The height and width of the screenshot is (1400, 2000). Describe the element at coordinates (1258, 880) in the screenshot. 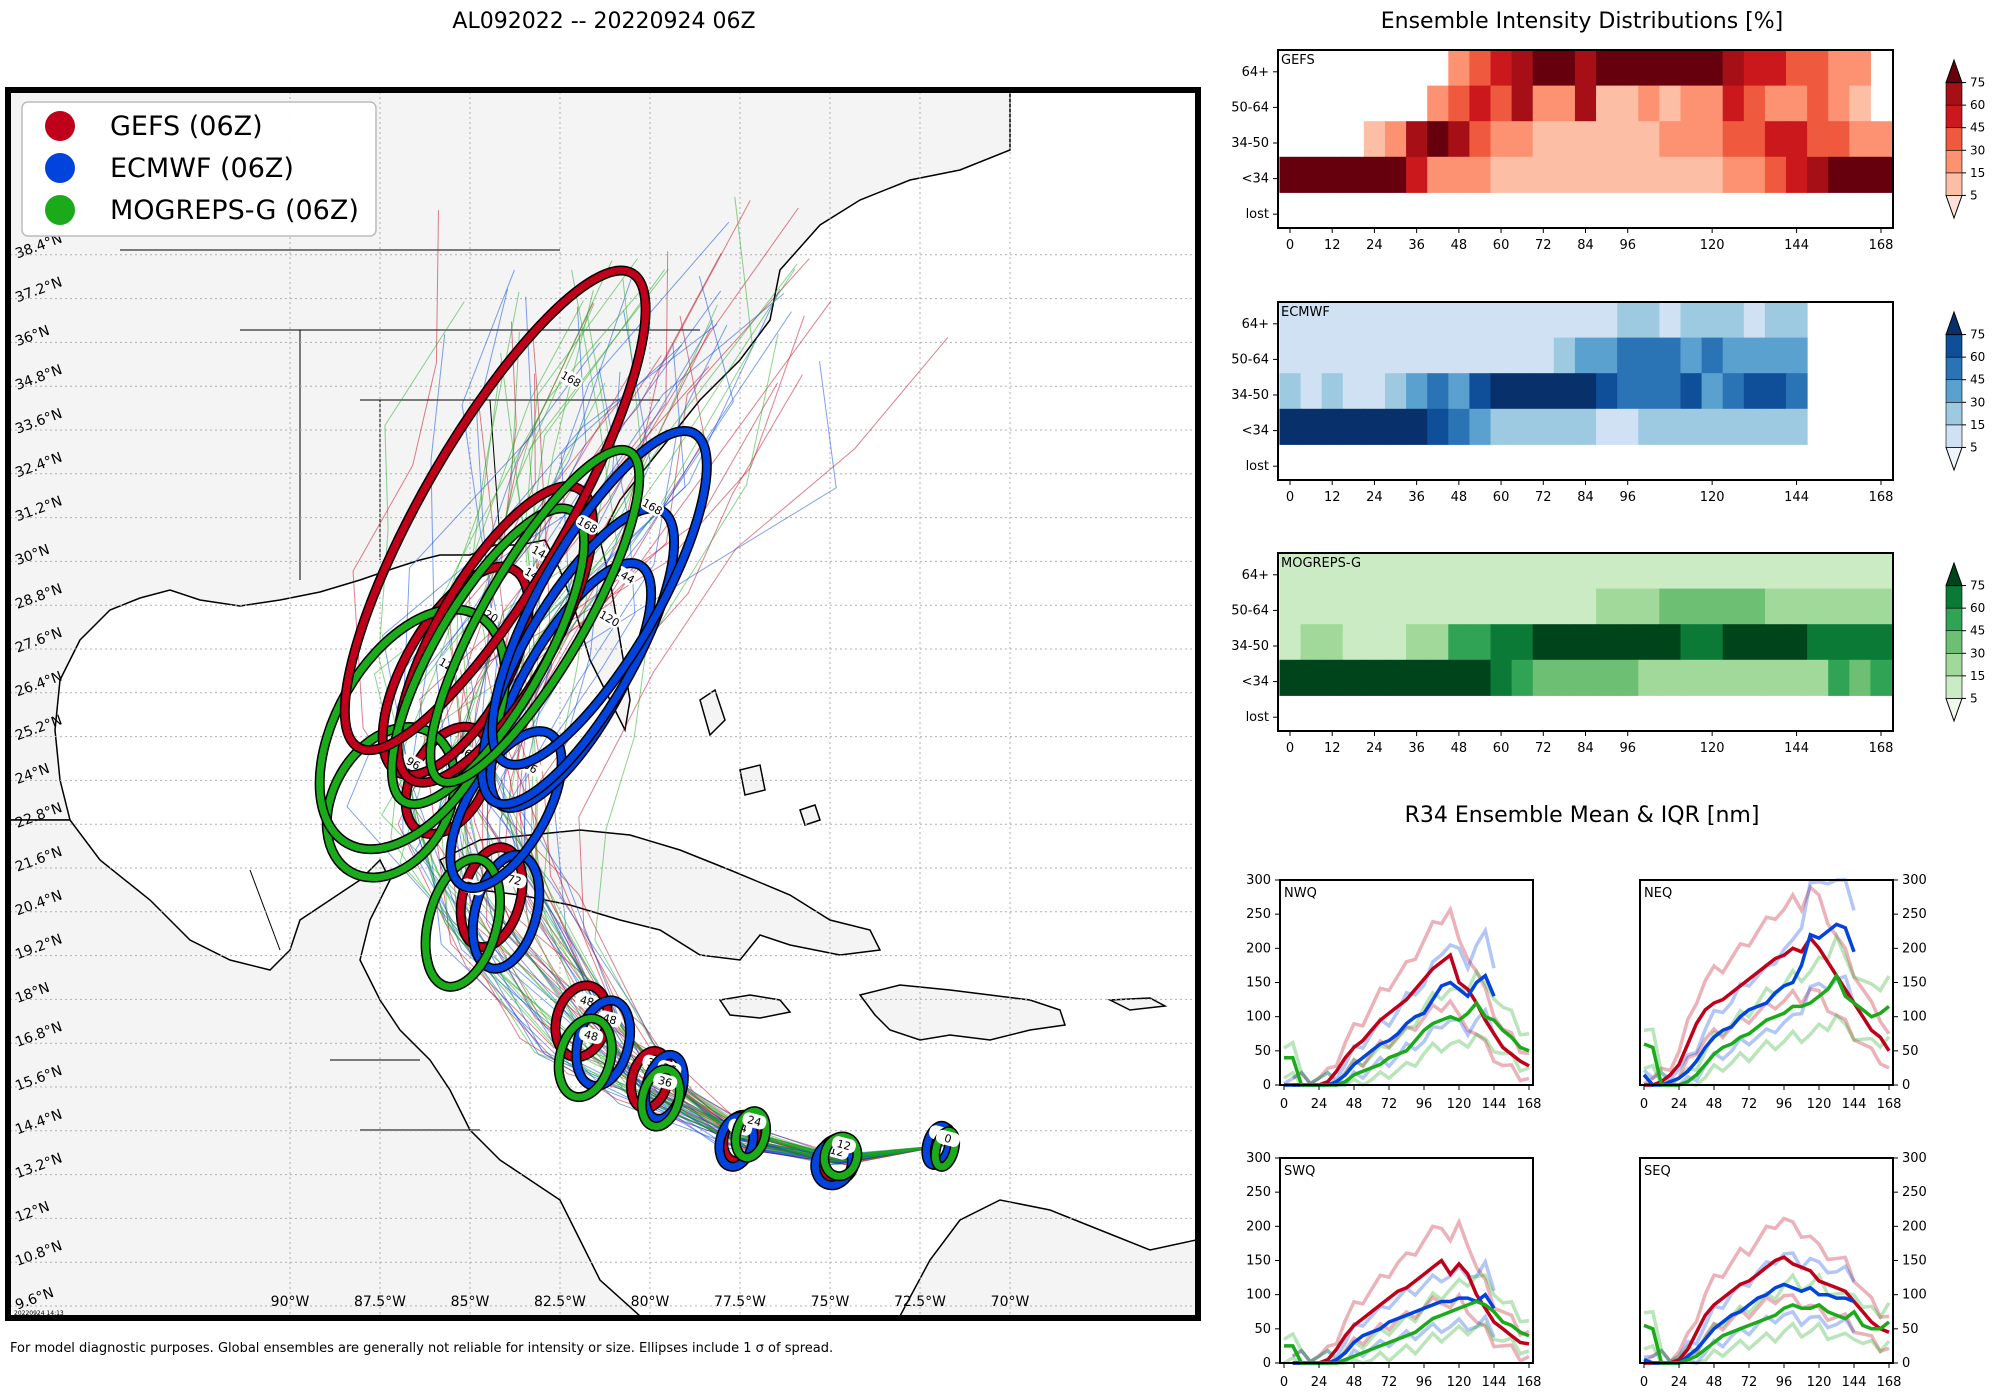

I see `r34-ytick-label: 300` at that location.